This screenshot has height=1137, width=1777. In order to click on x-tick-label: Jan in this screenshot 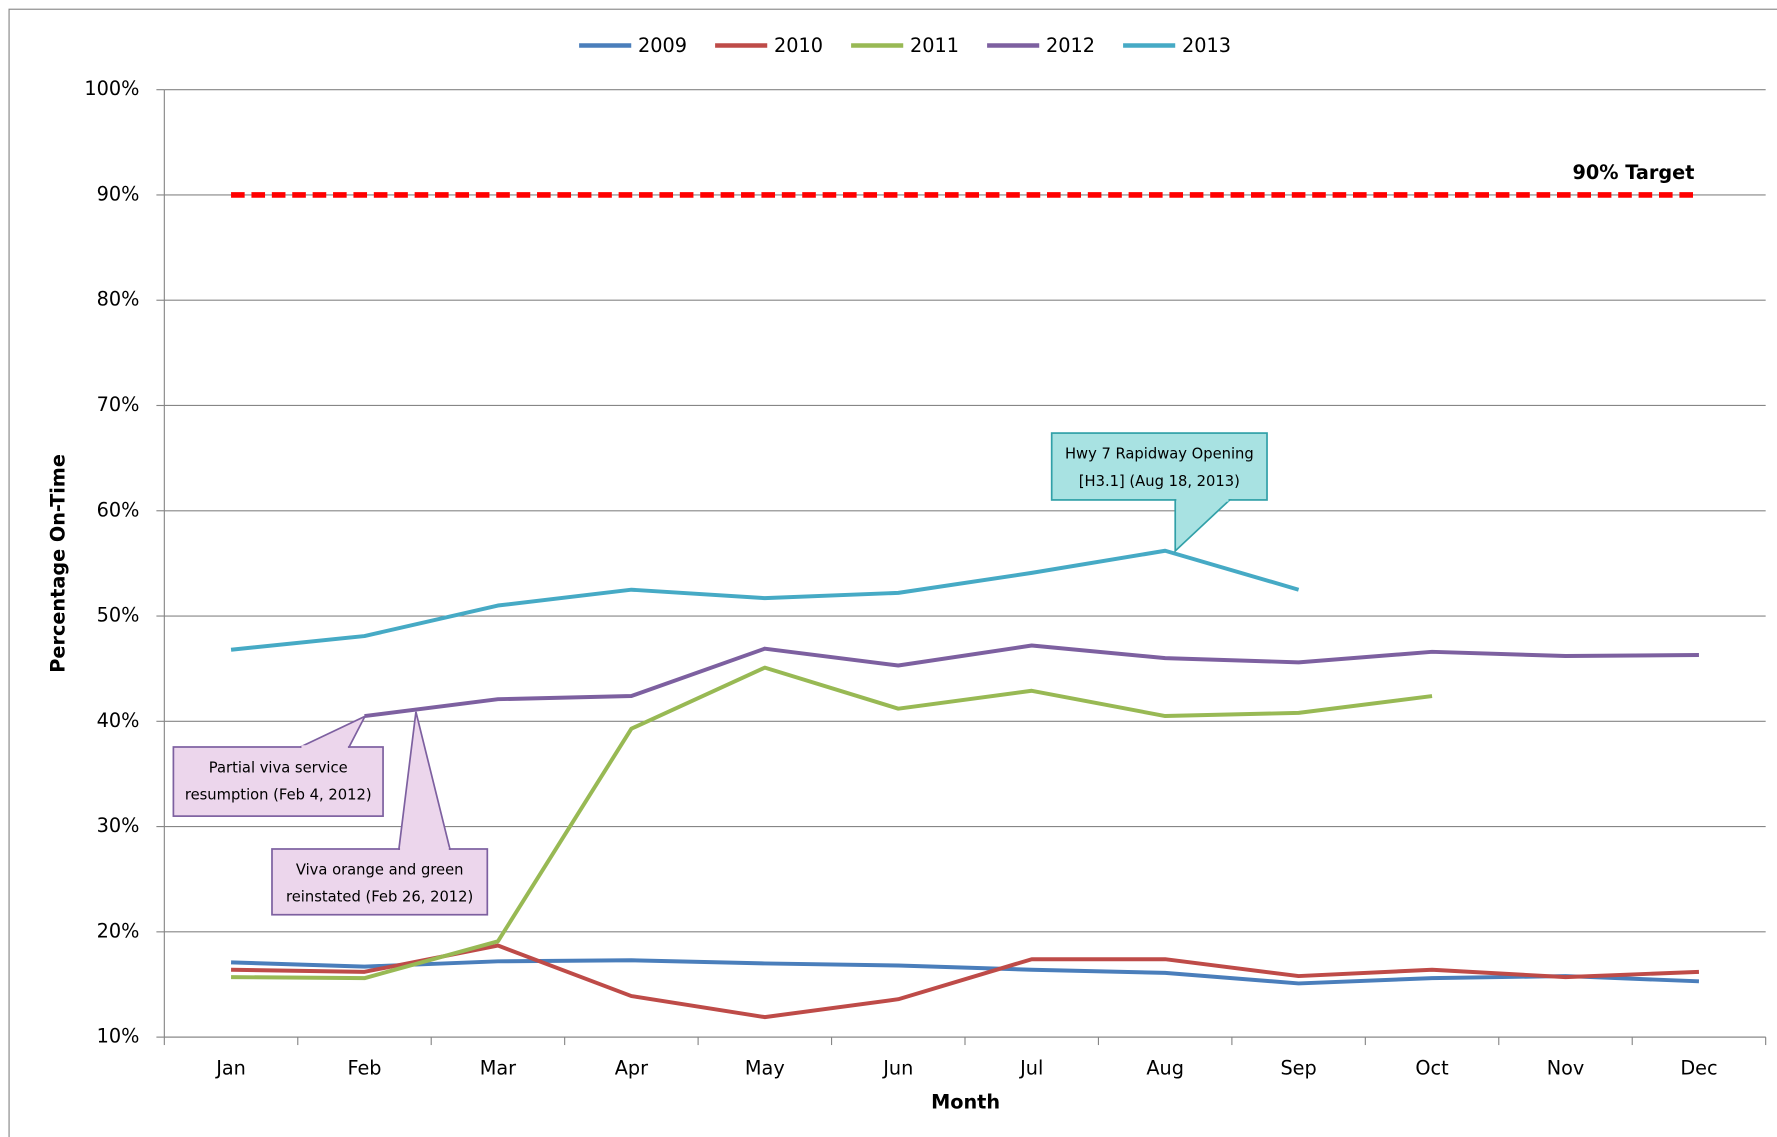, I will do `click(230, 1067)`.